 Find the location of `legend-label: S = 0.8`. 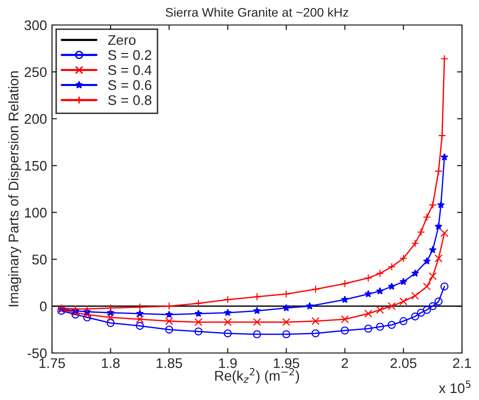

legend-label: S = 0.8 is located at coordinates (130, 100).